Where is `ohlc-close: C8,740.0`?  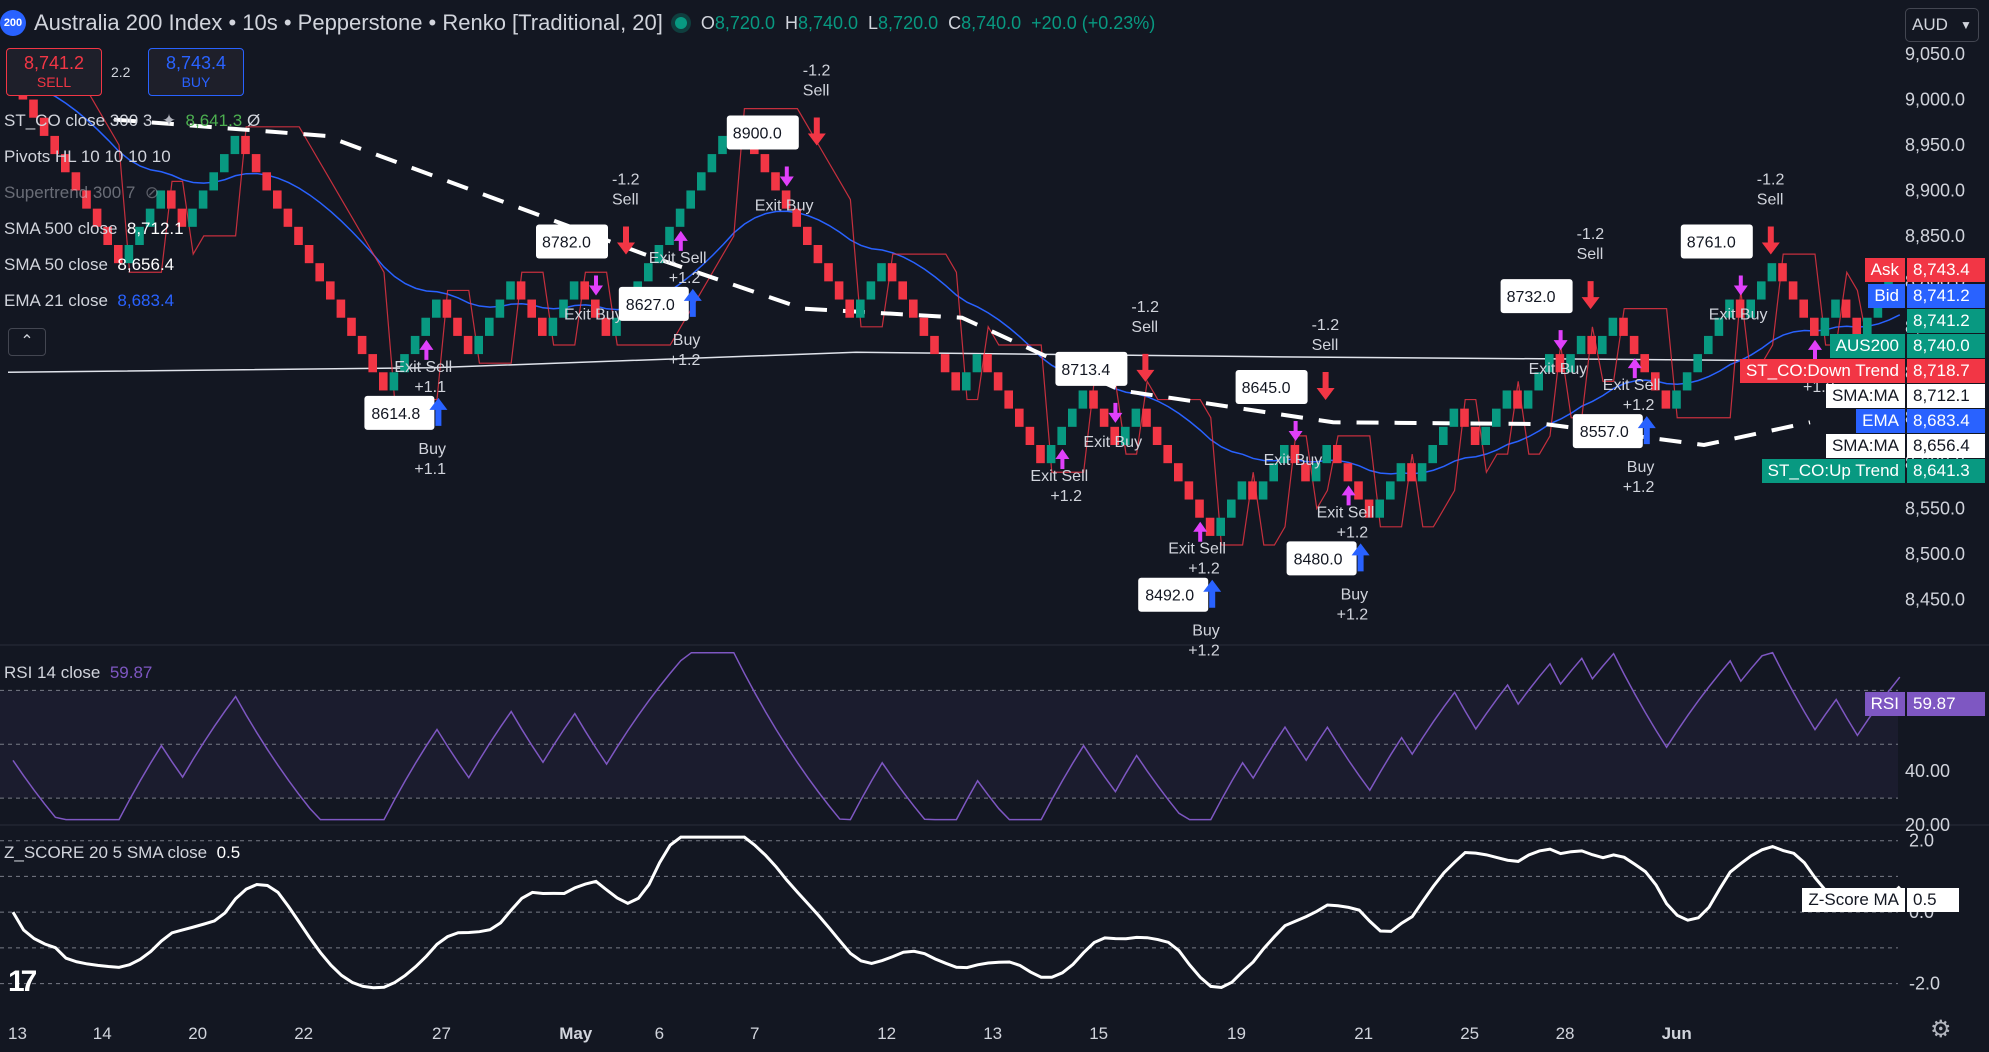
ohlc-close: C8,740.0 is located at coordinates (985, 22).